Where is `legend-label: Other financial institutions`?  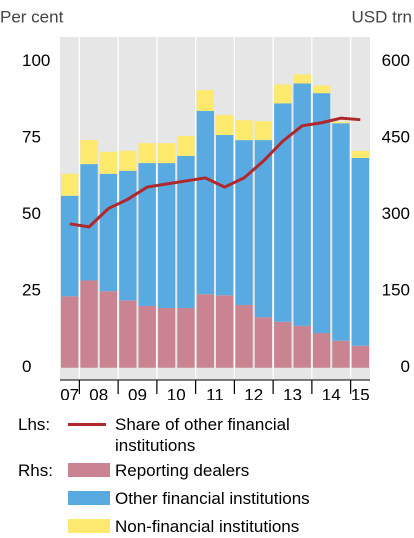
legend-label: Other financial institutions is located at coordinates (212, 498).